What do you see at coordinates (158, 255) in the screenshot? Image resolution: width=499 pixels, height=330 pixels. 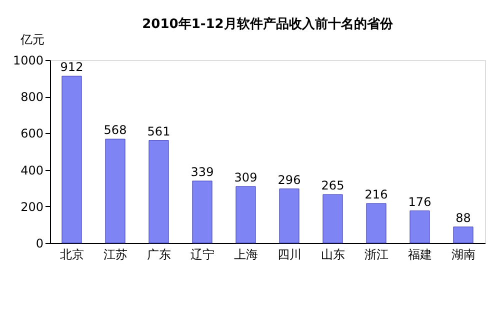 I see `x-tick-label: 广东` at bounding box center [158, 255].